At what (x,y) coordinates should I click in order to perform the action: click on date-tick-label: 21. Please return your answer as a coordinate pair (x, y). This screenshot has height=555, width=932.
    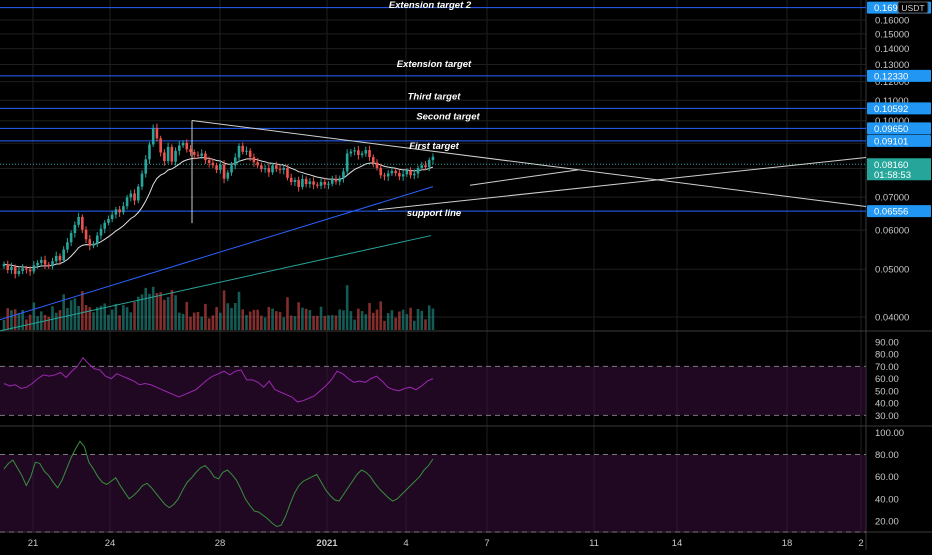
    Looking at the image, I should click on (33, 543).